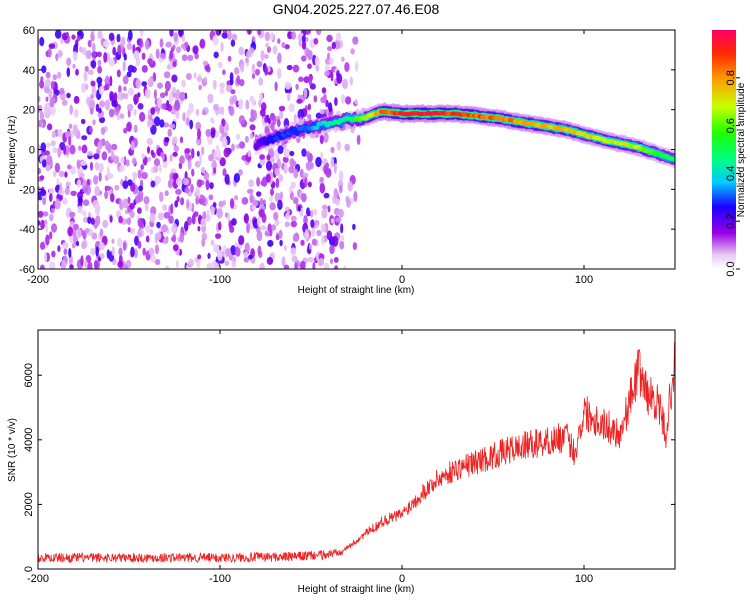 This screenshot has height=600, width=750. What do you see at coordinates (220, 280) in the screenshot?
I see `x-tick-label: -100` at bounding box center [220, 280].